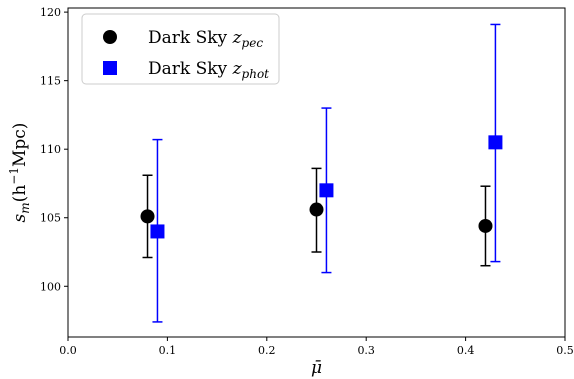  I want to click on x-tick-label: 0.2, so click(267, 350).